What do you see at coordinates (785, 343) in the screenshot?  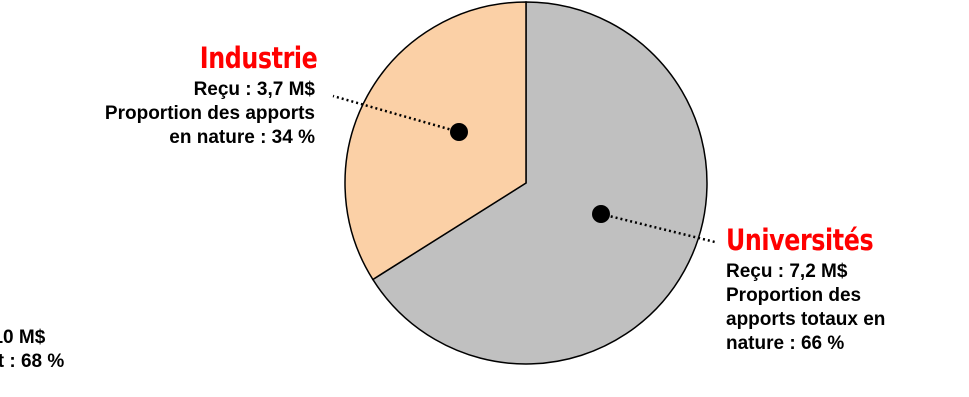 I see `universites-proportion-line3: nature : 66 %` at bounding box center [785, 343].